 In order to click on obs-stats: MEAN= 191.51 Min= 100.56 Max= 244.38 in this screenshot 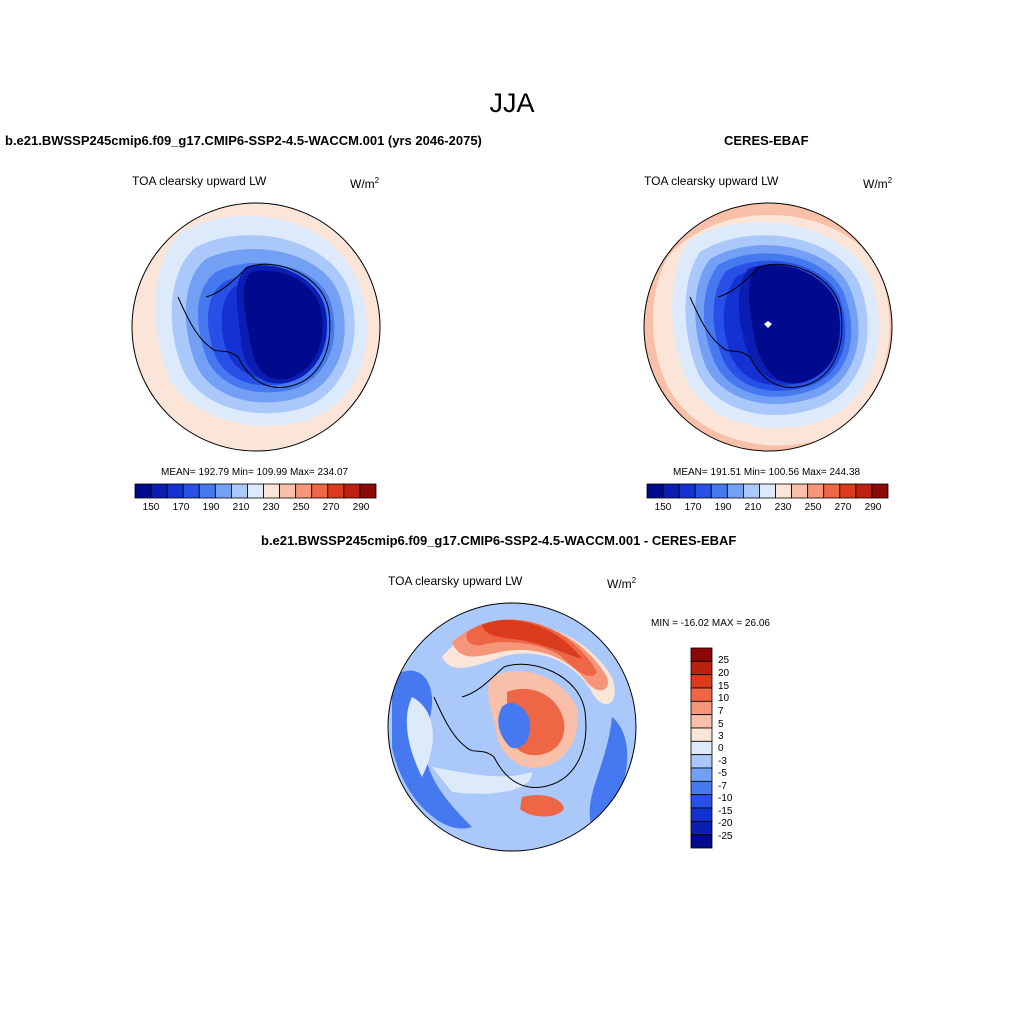, I will do `click(767, 472)`.